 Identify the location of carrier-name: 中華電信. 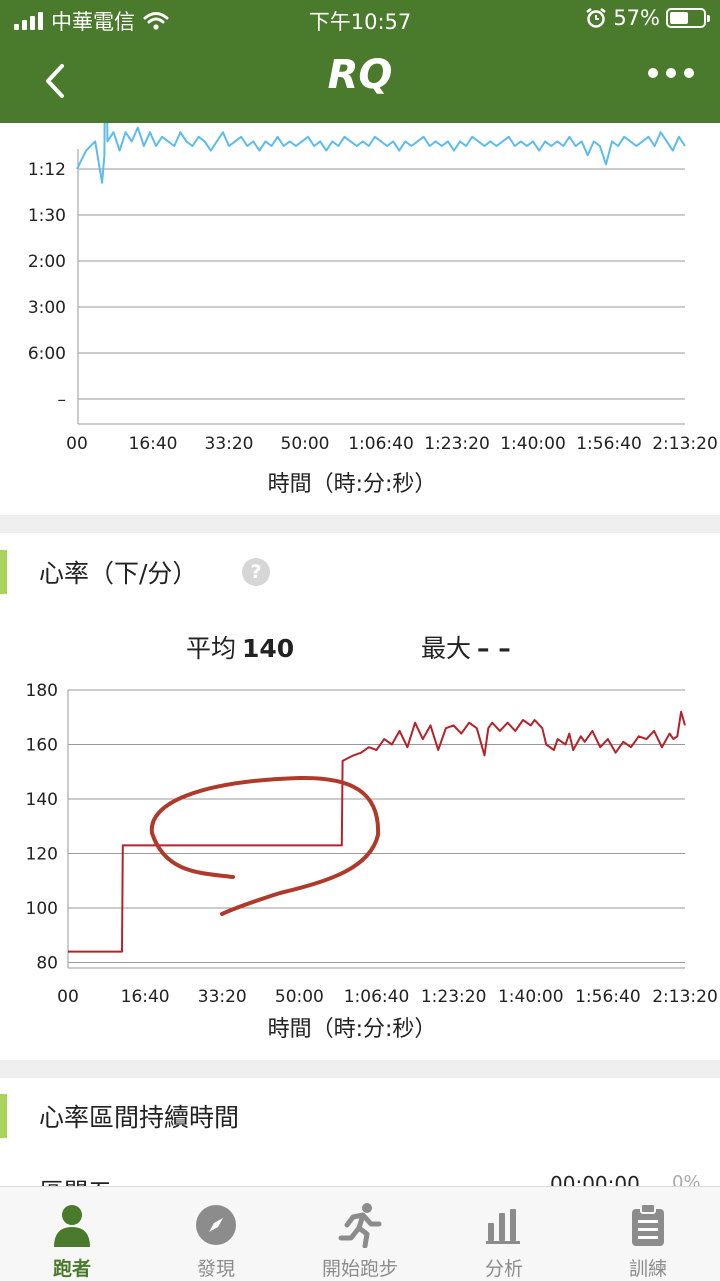
(93, 22).